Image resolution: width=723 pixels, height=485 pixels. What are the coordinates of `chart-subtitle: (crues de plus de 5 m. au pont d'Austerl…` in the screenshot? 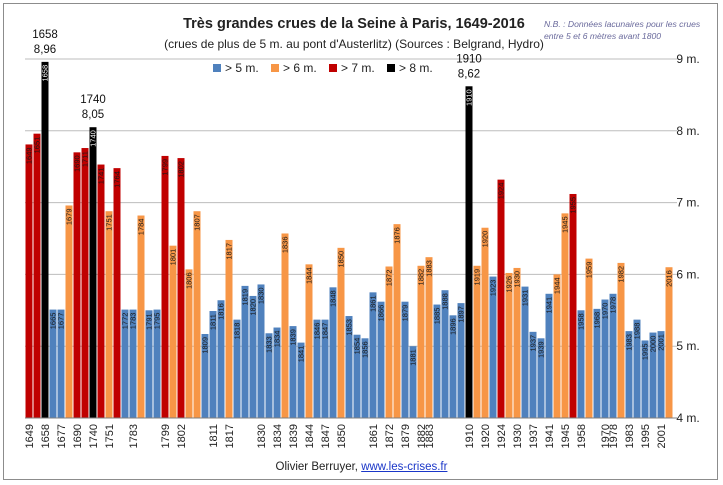 It's located at (354, 44).